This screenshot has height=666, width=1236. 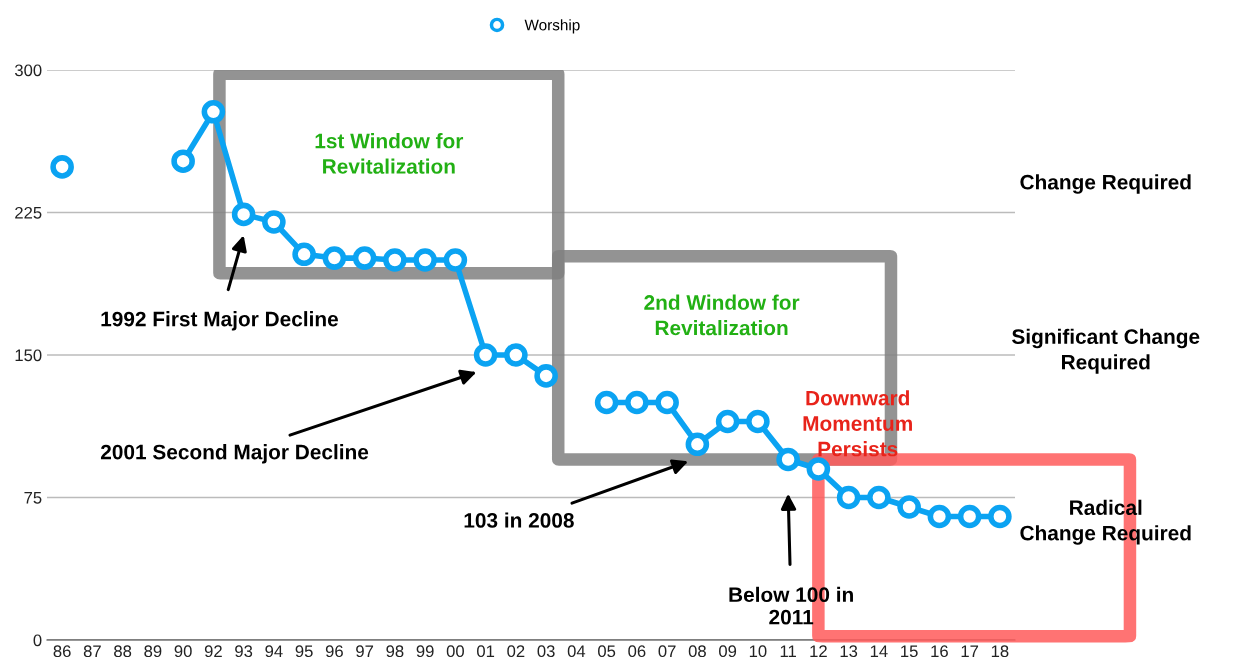 I want to click on x-tick-label: 98, so click(x=395, y=651).